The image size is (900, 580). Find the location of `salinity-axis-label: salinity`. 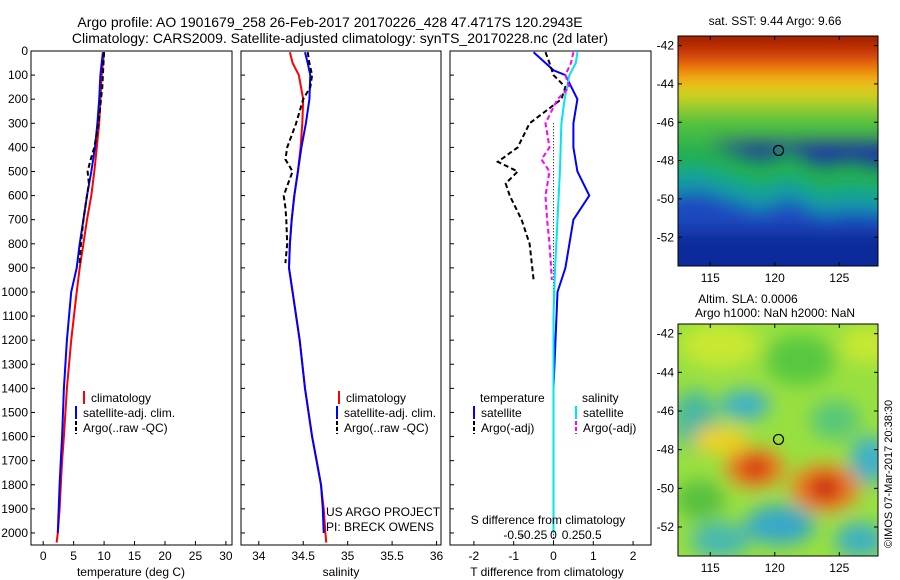

salinity-axis-label: salinity is located at coordinates (341, 572).